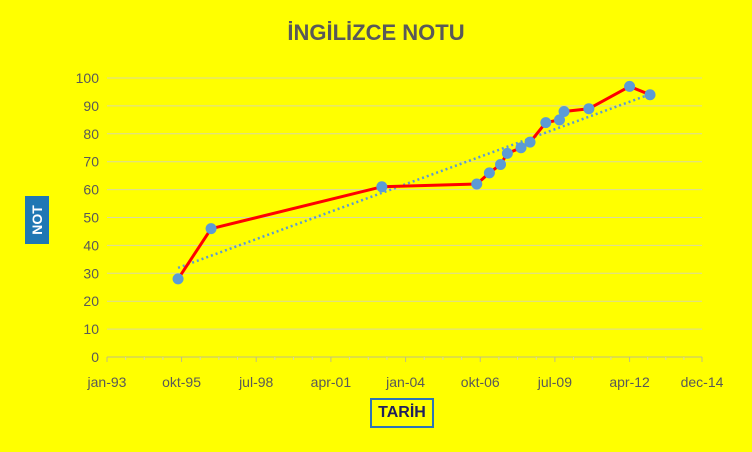  What do you see at coordinates (91, 245) in the screenshot?
I see `y-tick-label: 40` at bounding box center [91, 245].